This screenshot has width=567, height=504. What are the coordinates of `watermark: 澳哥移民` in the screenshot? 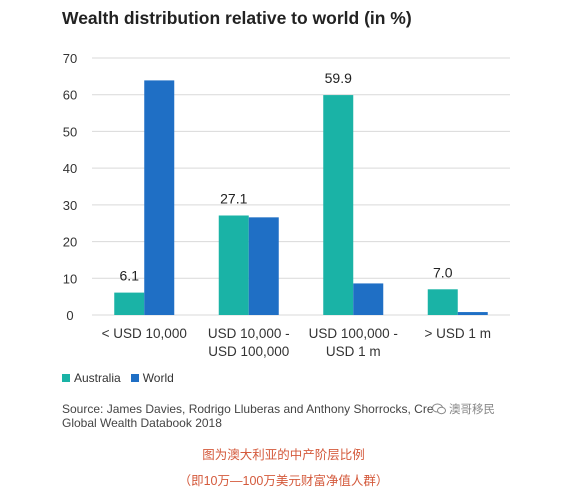 It's located at (463, 409).